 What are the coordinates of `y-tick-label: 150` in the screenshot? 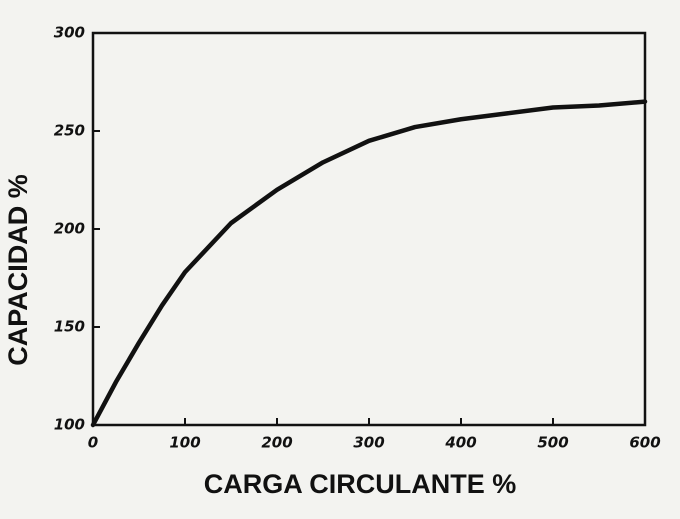 It's located at (69, 327).